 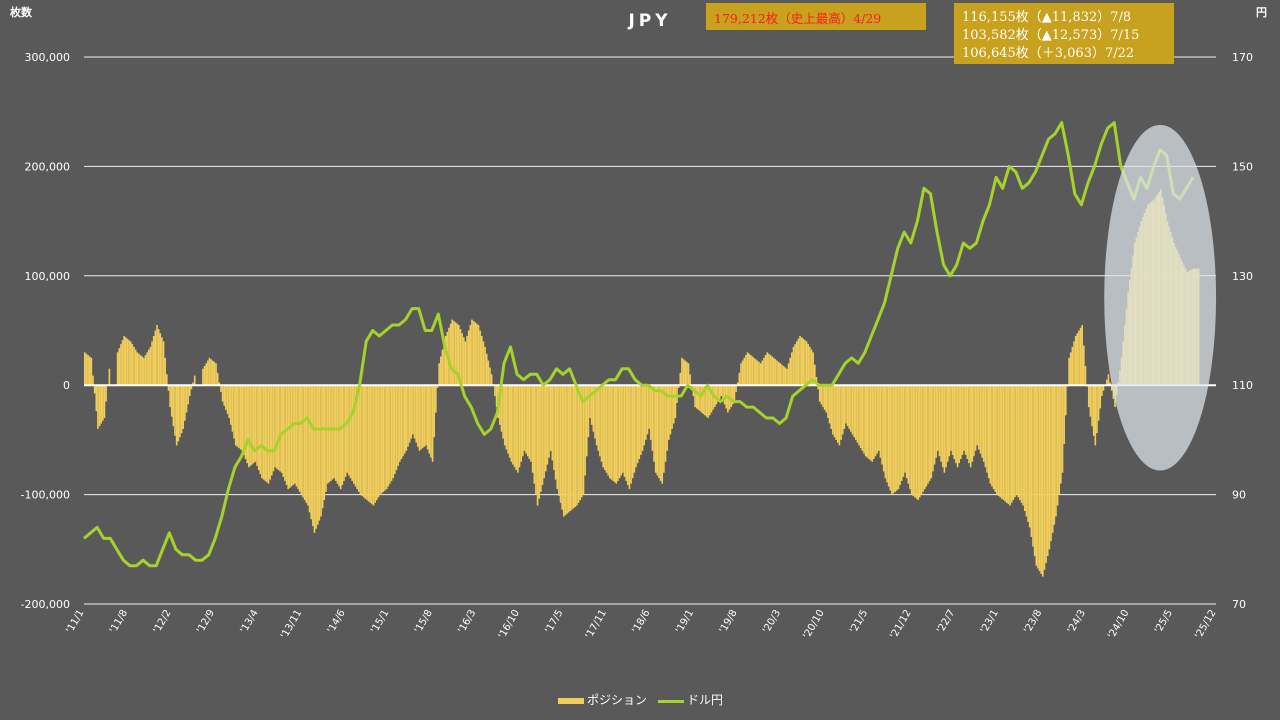 What do you see at coordinates (1242, 57) in the screenshot?
I see `y-right-tick-label: 170` at bounding box center [1242, 57].